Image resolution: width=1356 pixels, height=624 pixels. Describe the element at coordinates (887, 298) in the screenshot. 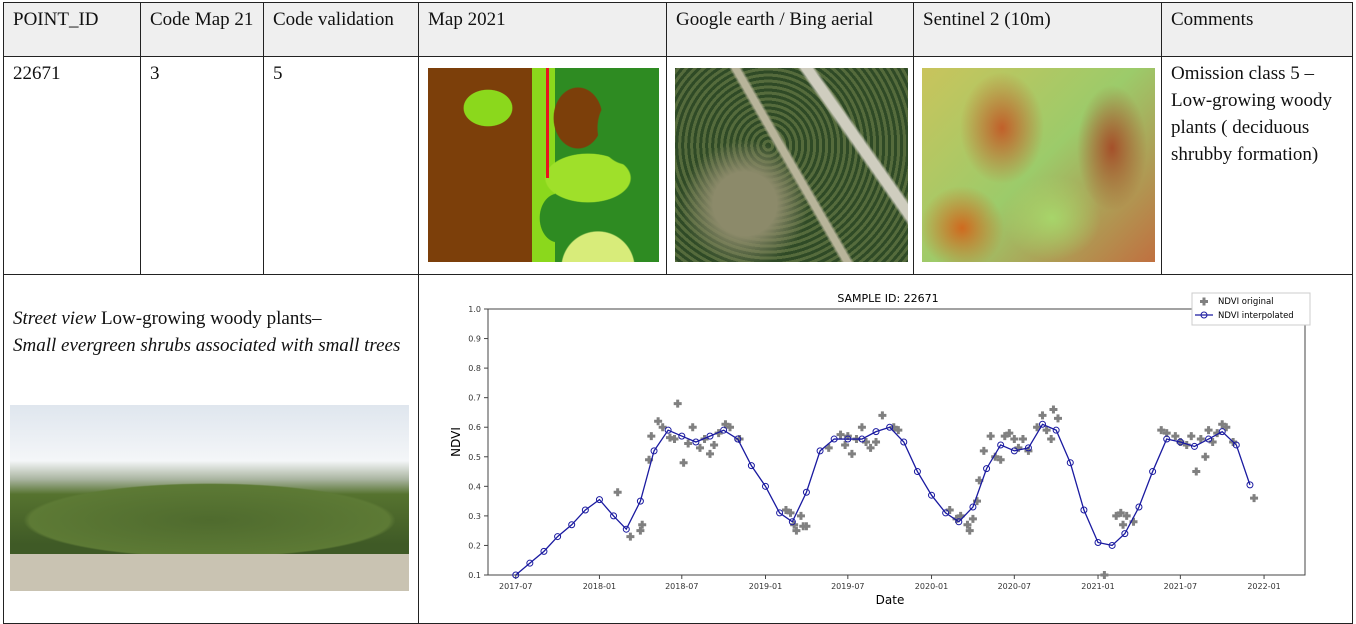

I see `chart-title: SAMPLE ID: 22671` at that location.